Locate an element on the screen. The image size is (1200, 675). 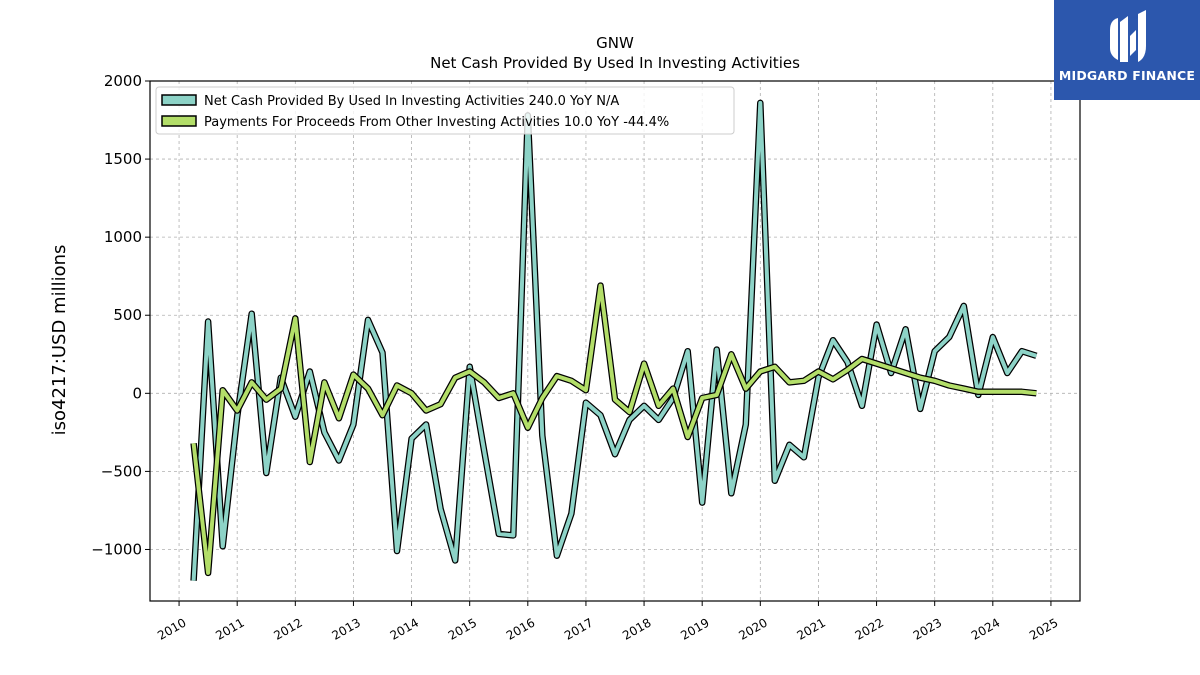
x-tick-label: 2015 is located at coordinates (462, 628).